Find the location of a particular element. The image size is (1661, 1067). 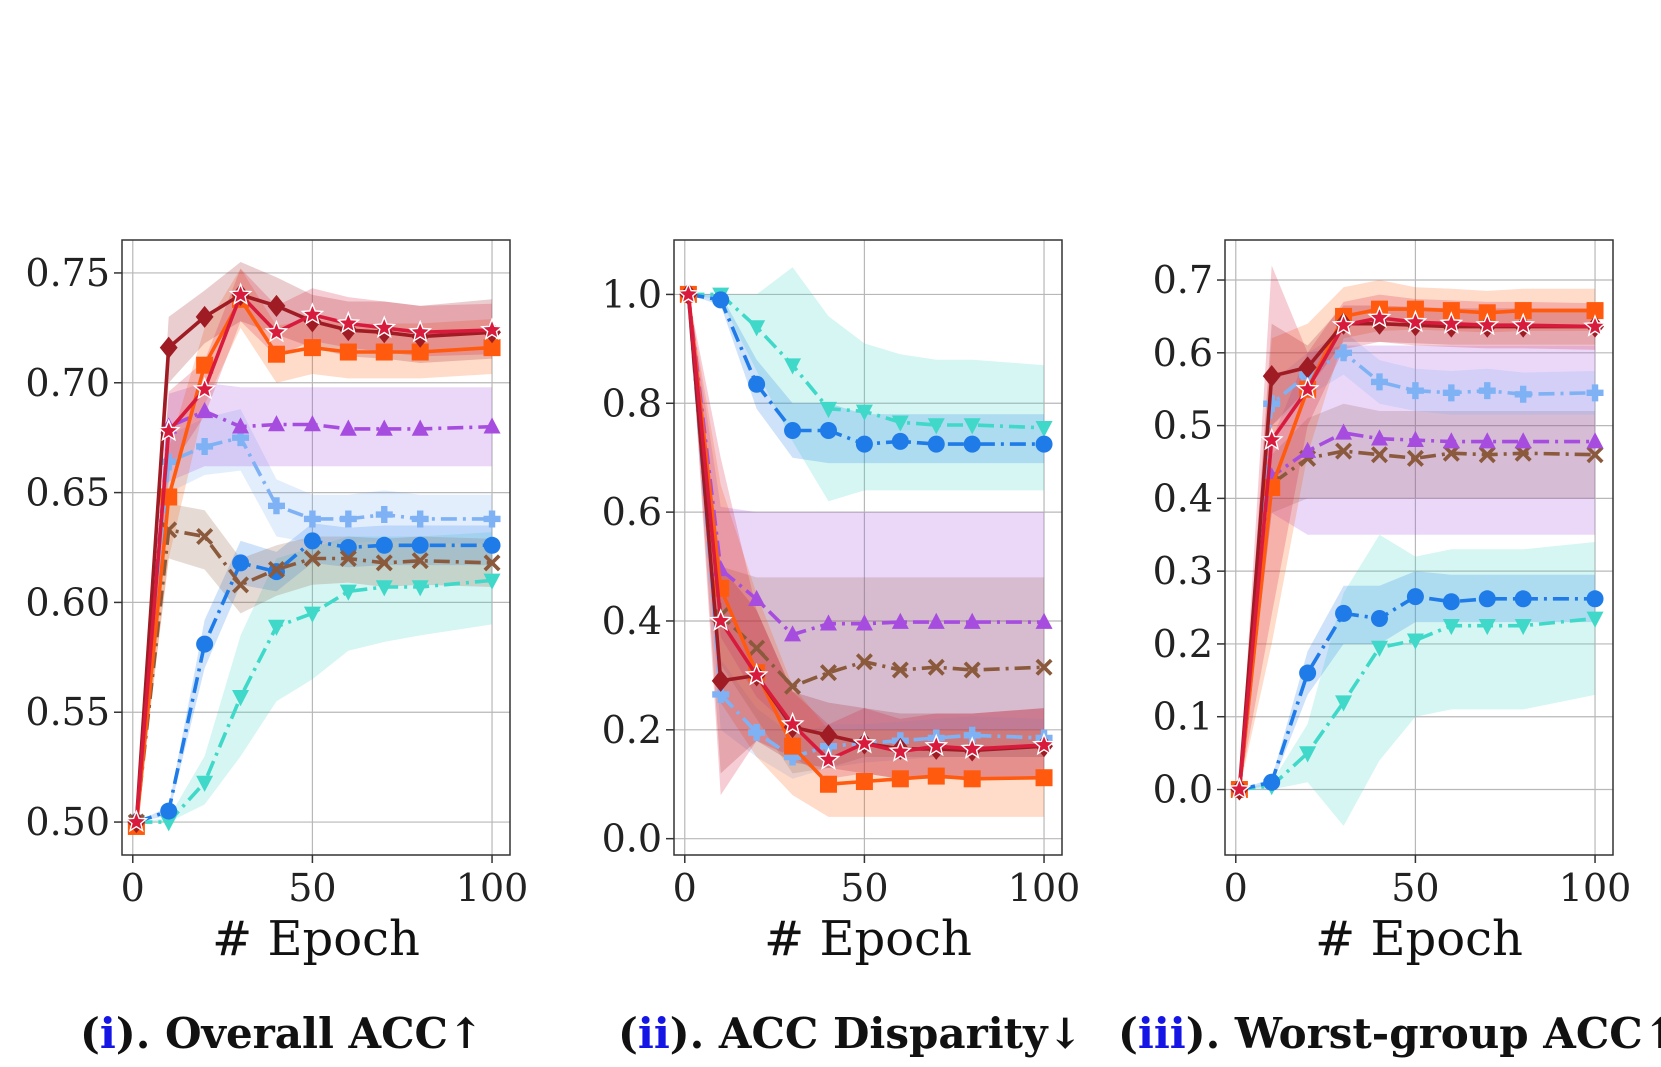

markers-orange is located at coordinates (866, 539).